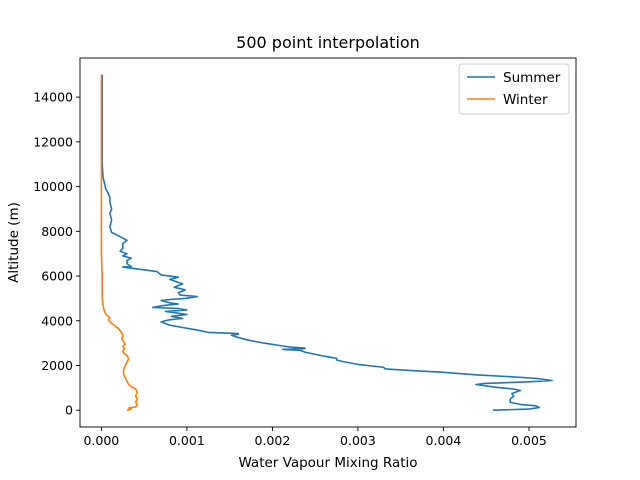  What do you see at coordinates (69, 410) in the screenshot?
I see `y-tick-label: 0` at bounding box center [69, 410].